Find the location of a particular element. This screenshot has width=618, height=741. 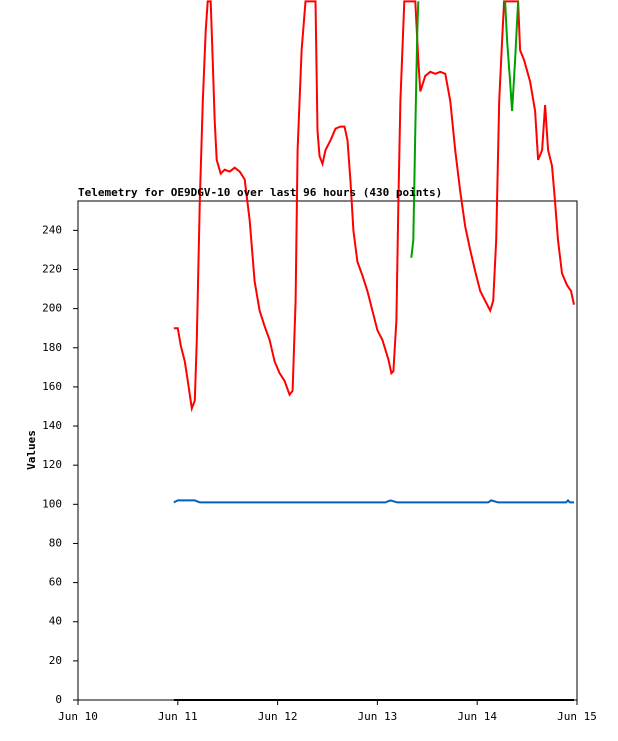

y-axis-label: Values is located at coordinates (31, 450).